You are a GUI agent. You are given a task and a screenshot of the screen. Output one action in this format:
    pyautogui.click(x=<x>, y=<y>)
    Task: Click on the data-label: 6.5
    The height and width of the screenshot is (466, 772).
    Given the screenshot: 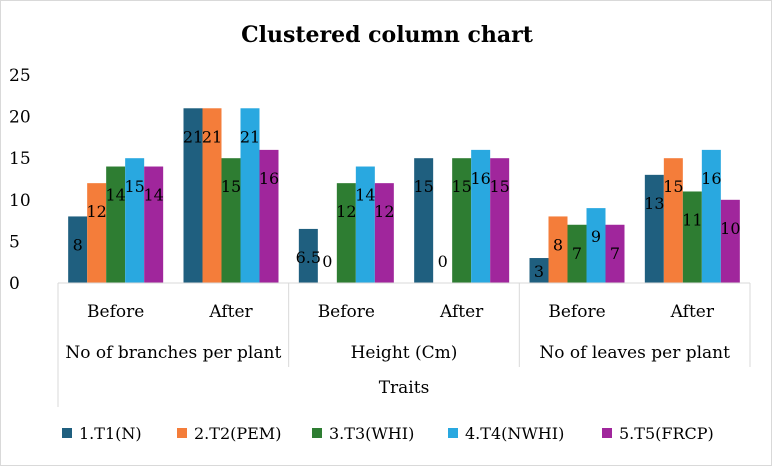 What is the action you would take?
    pyautogui.click(x=308, y=257)
    